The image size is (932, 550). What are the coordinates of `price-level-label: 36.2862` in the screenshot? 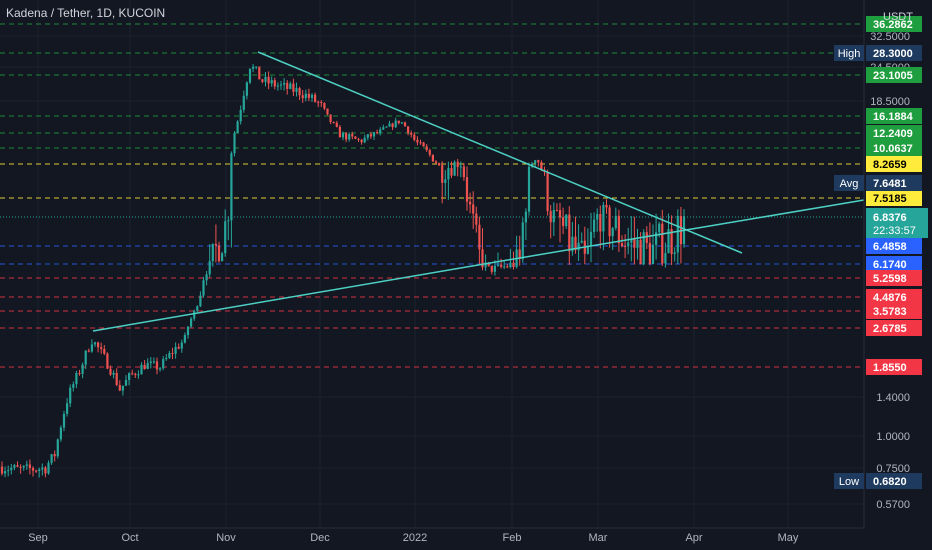 It's located at (893, 25).